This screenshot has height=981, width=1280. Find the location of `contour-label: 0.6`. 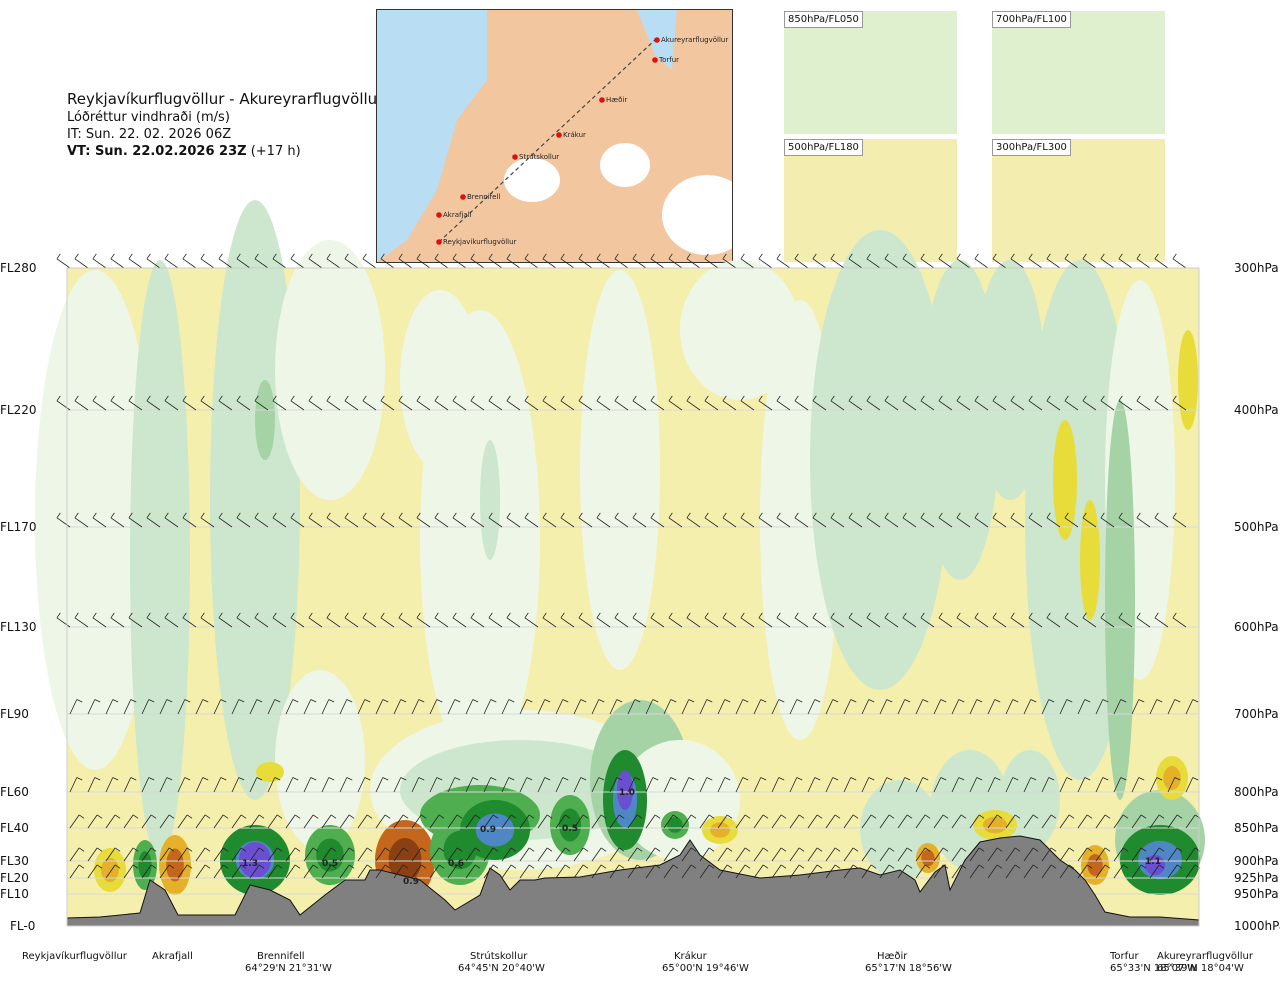

contour-label: 0.6 is located at coordinates (456, 864).